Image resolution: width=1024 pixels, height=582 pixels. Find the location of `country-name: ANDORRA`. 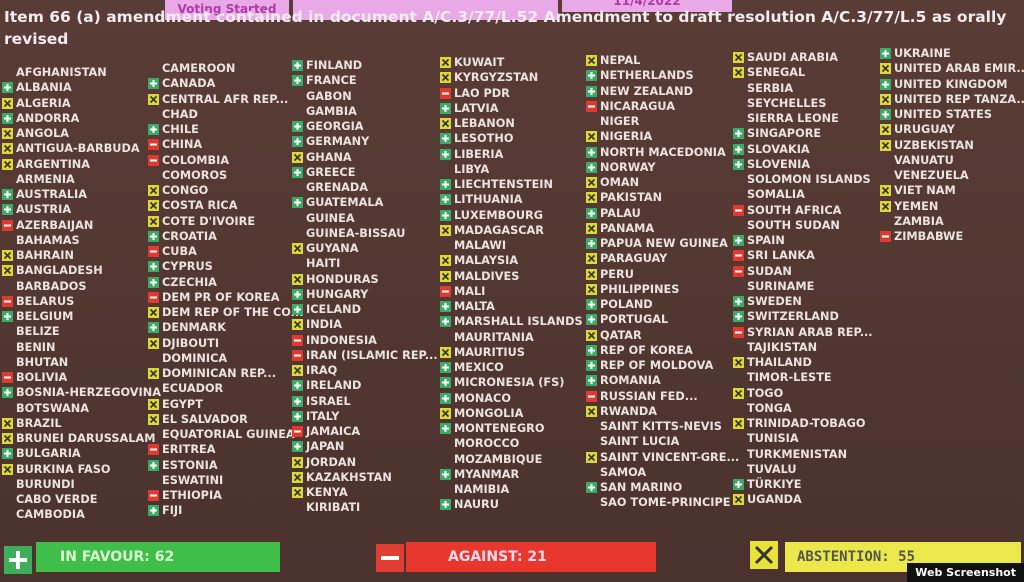

country-name: ANDORRA is located at coordinates (48, 118).